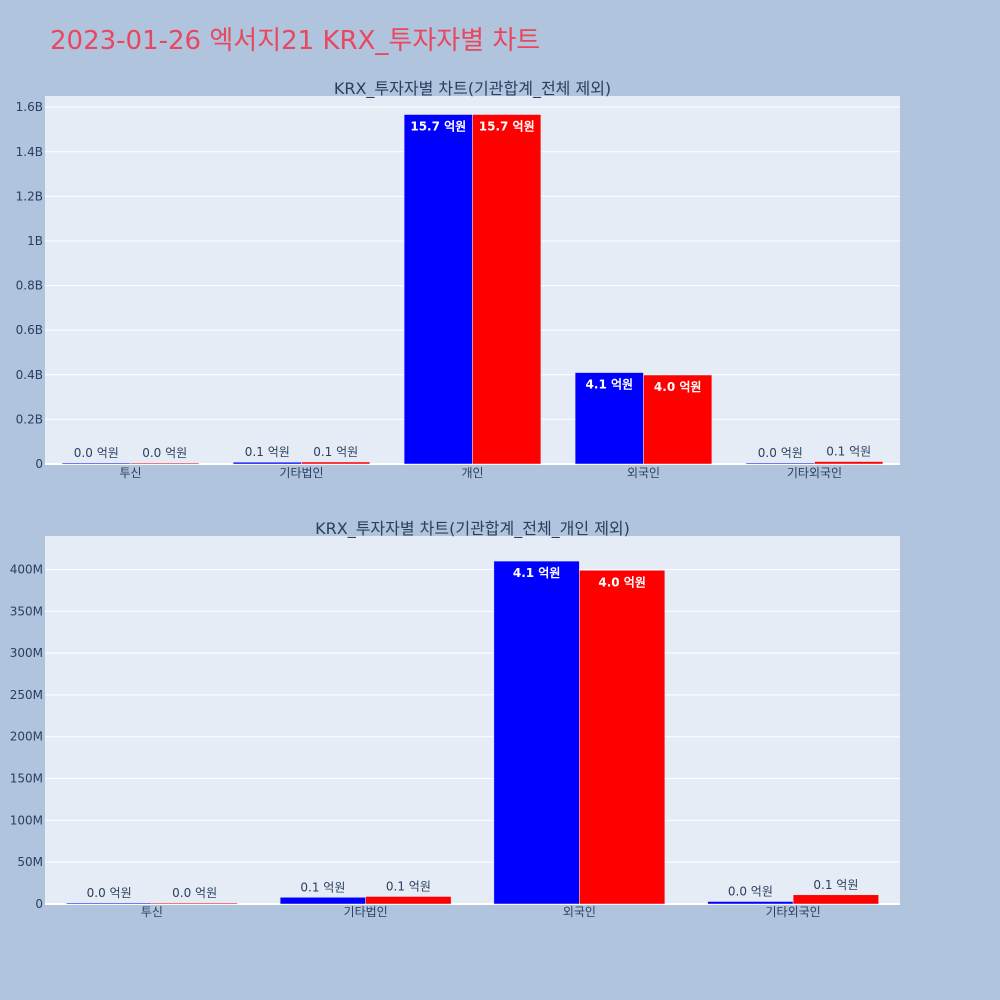 Image resolution: width=1000 pixels, height=1000 pixels. Describe the element at coordinates (29, 375) in the screenshot. I see `y-tick-label: 0.4B` at that location.